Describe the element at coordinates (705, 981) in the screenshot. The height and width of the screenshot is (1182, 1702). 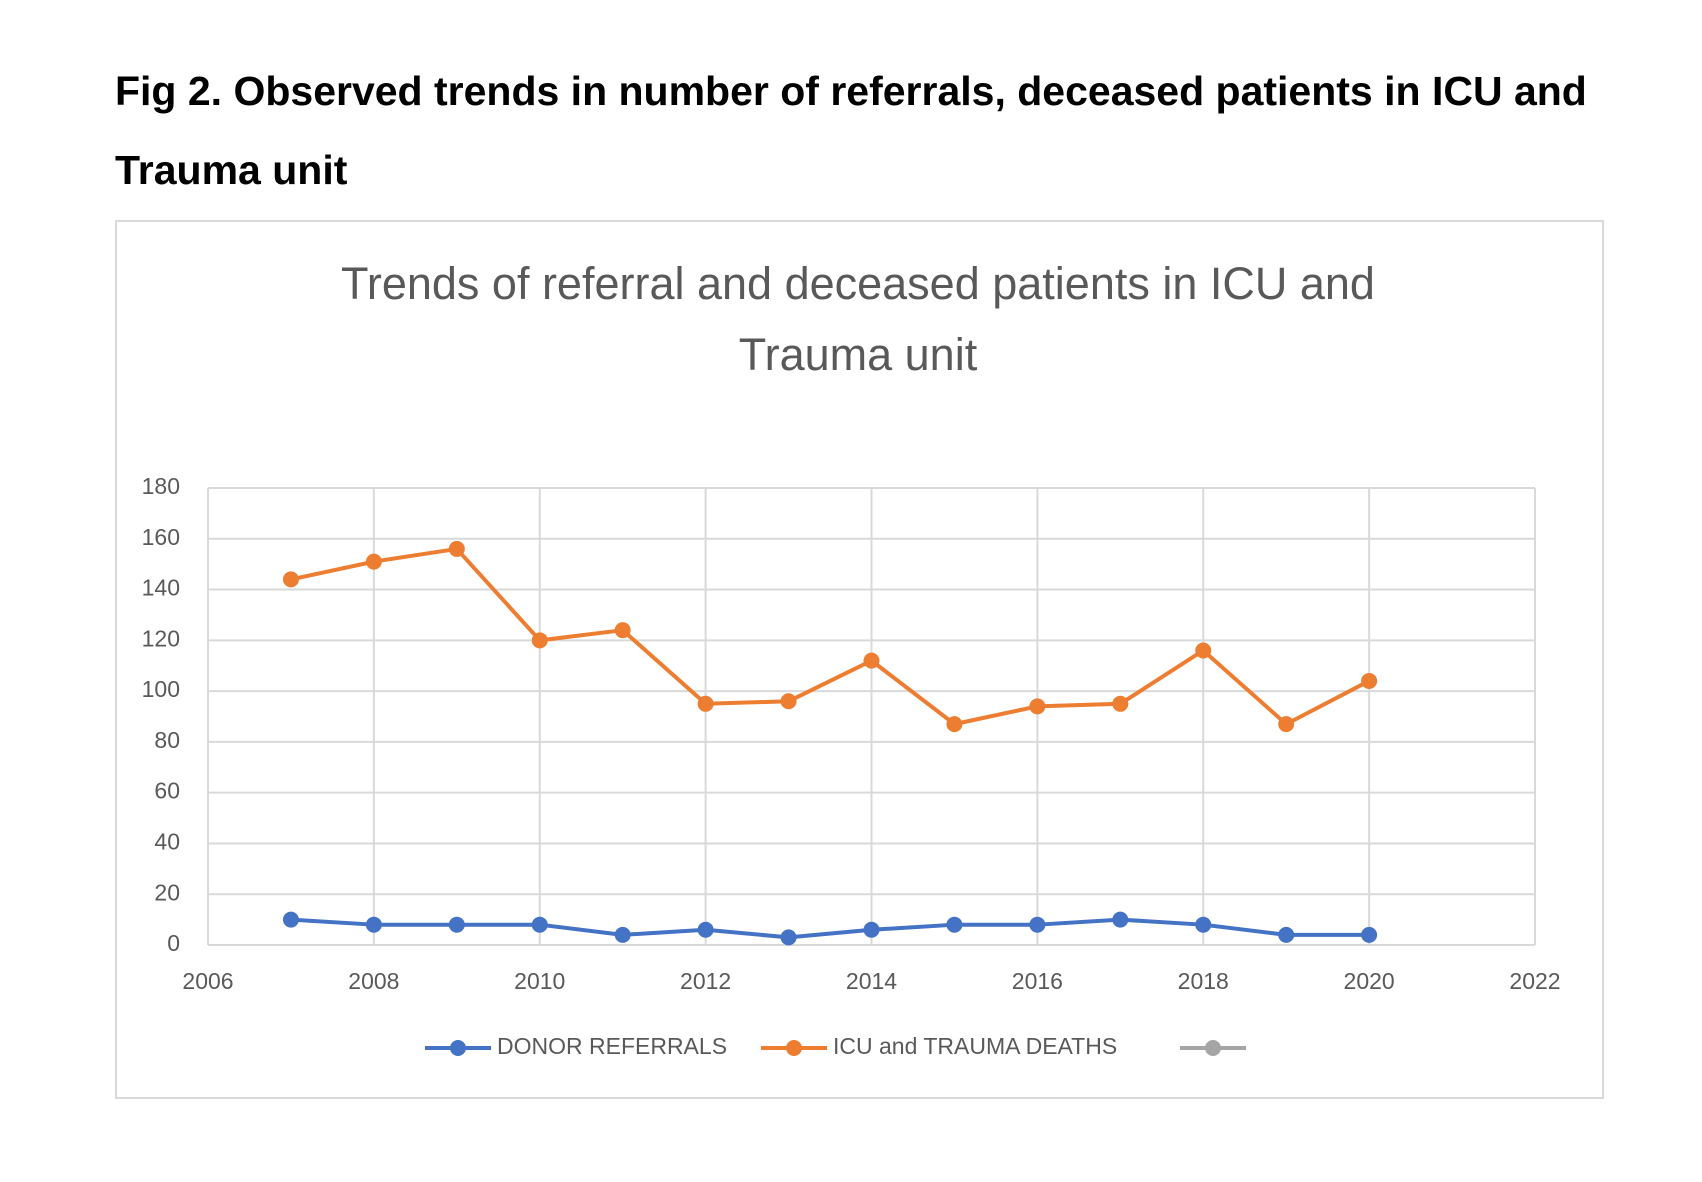
I see `x-tick-label: 2012` at that location.